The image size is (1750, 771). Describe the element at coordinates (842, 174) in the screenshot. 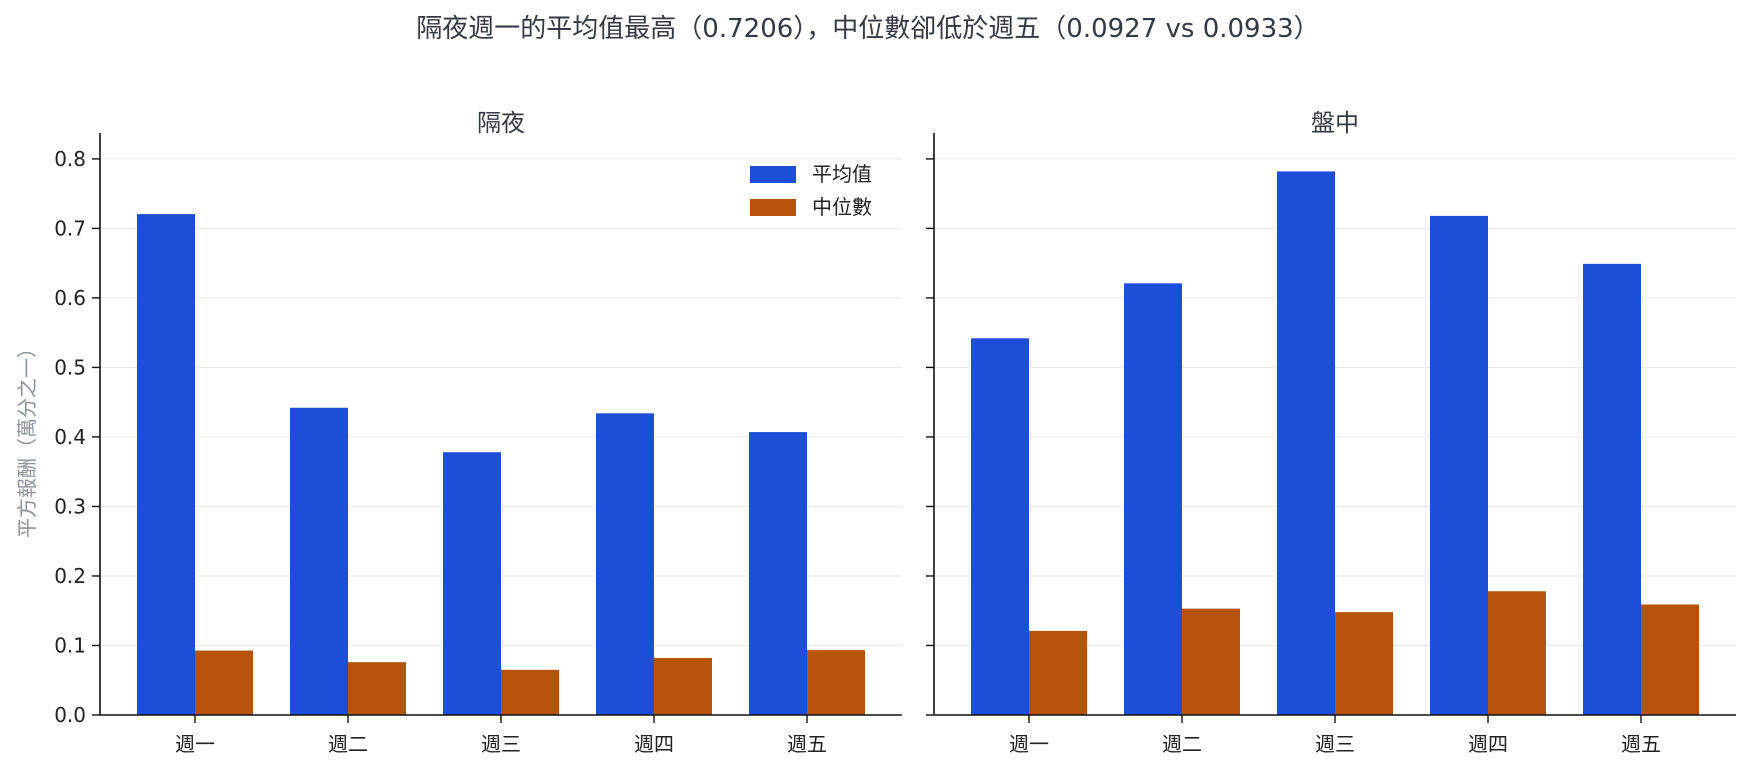

I see `legend-label: 平均值` at that location.